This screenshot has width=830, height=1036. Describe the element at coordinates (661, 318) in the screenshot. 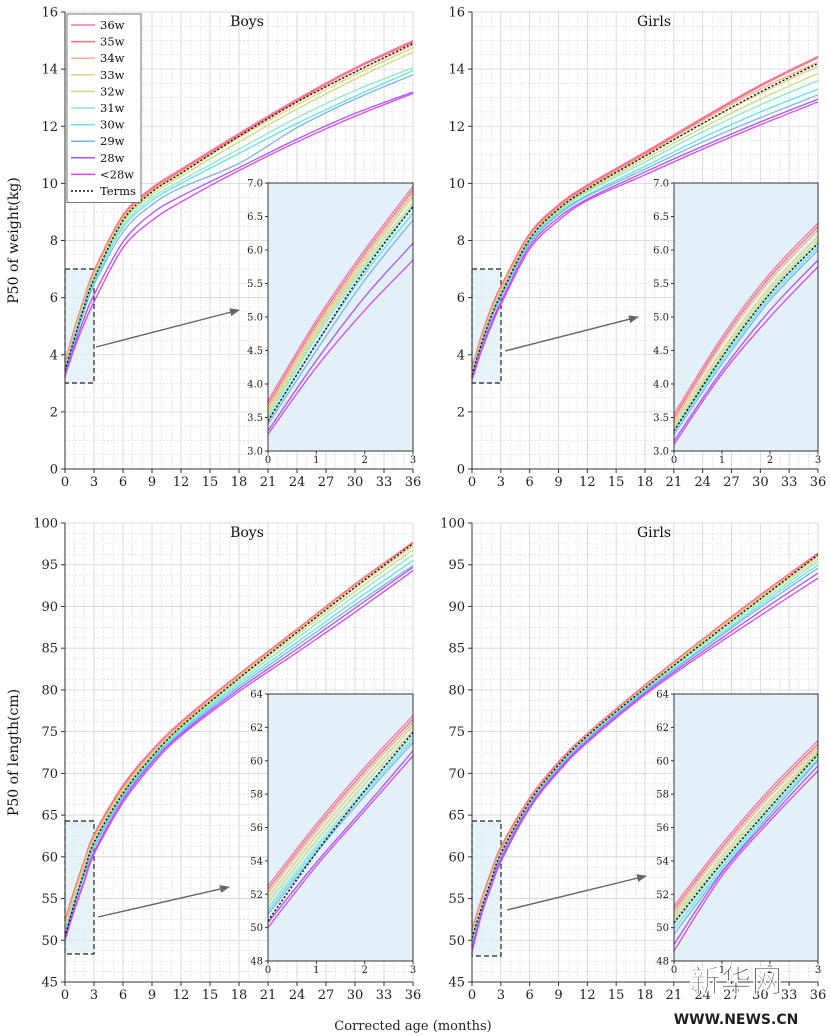

I see `inset-y-tick-label: 5.0` at that location.